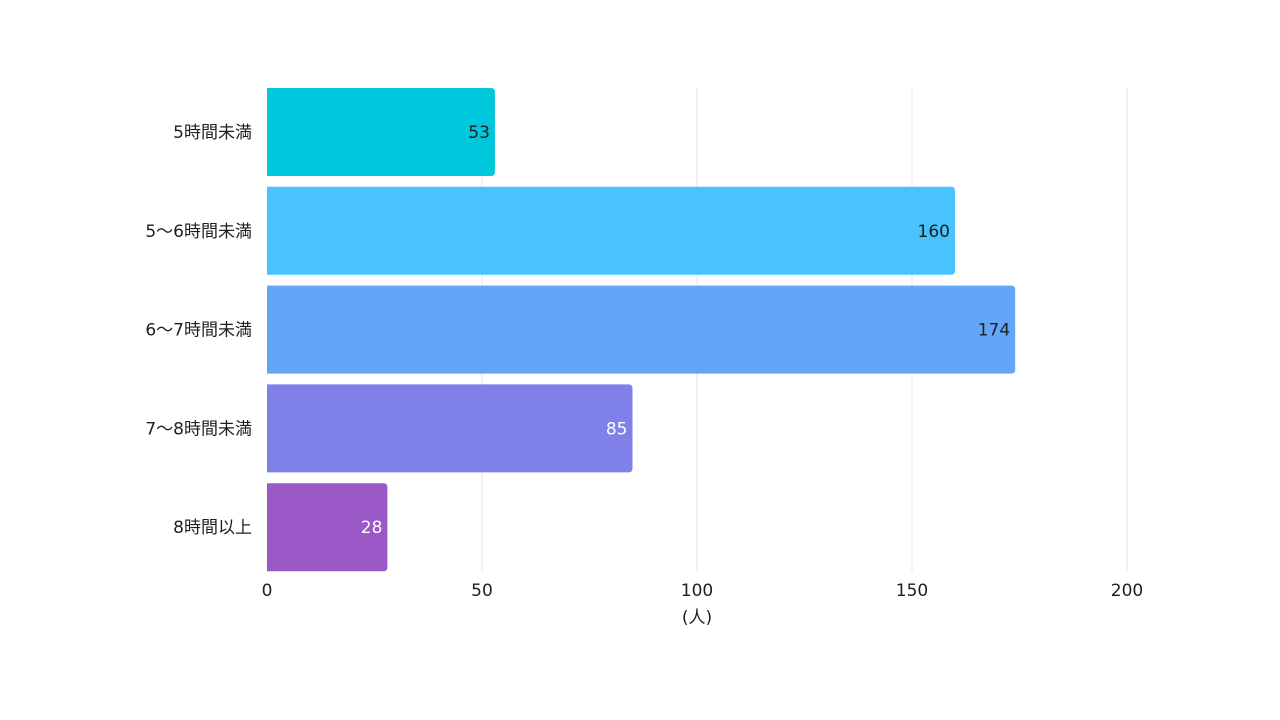  Describe the element at coordinates (482, 591) in the screenshot. I see `x-tick-label: 50` at that location.